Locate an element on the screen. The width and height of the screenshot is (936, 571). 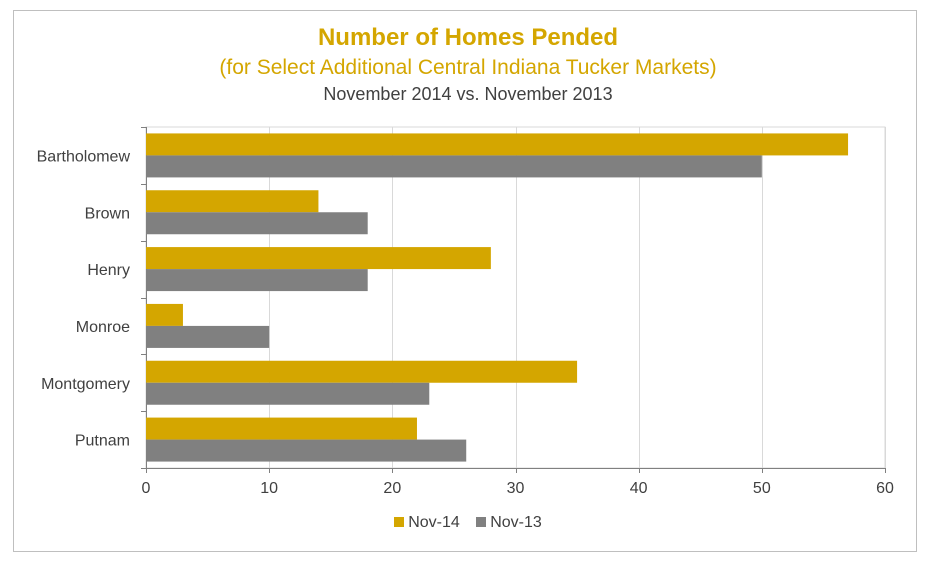
chart-legend: Nov-14 Nov-13 is located at coordinates (468, 523).